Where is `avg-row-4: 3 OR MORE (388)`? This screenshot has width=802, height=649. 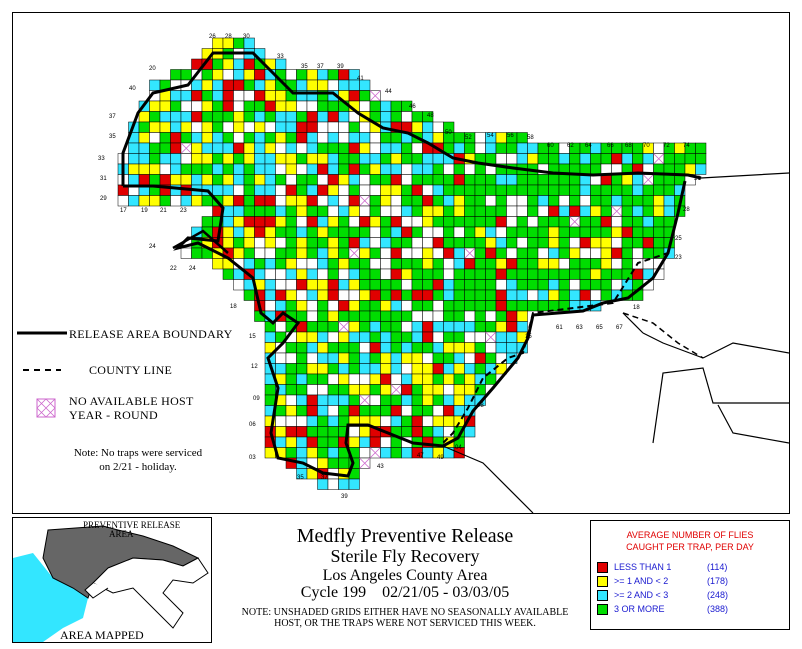 avg-row-4: 3 OR MORE (388) is located at coordinates (687, 610).